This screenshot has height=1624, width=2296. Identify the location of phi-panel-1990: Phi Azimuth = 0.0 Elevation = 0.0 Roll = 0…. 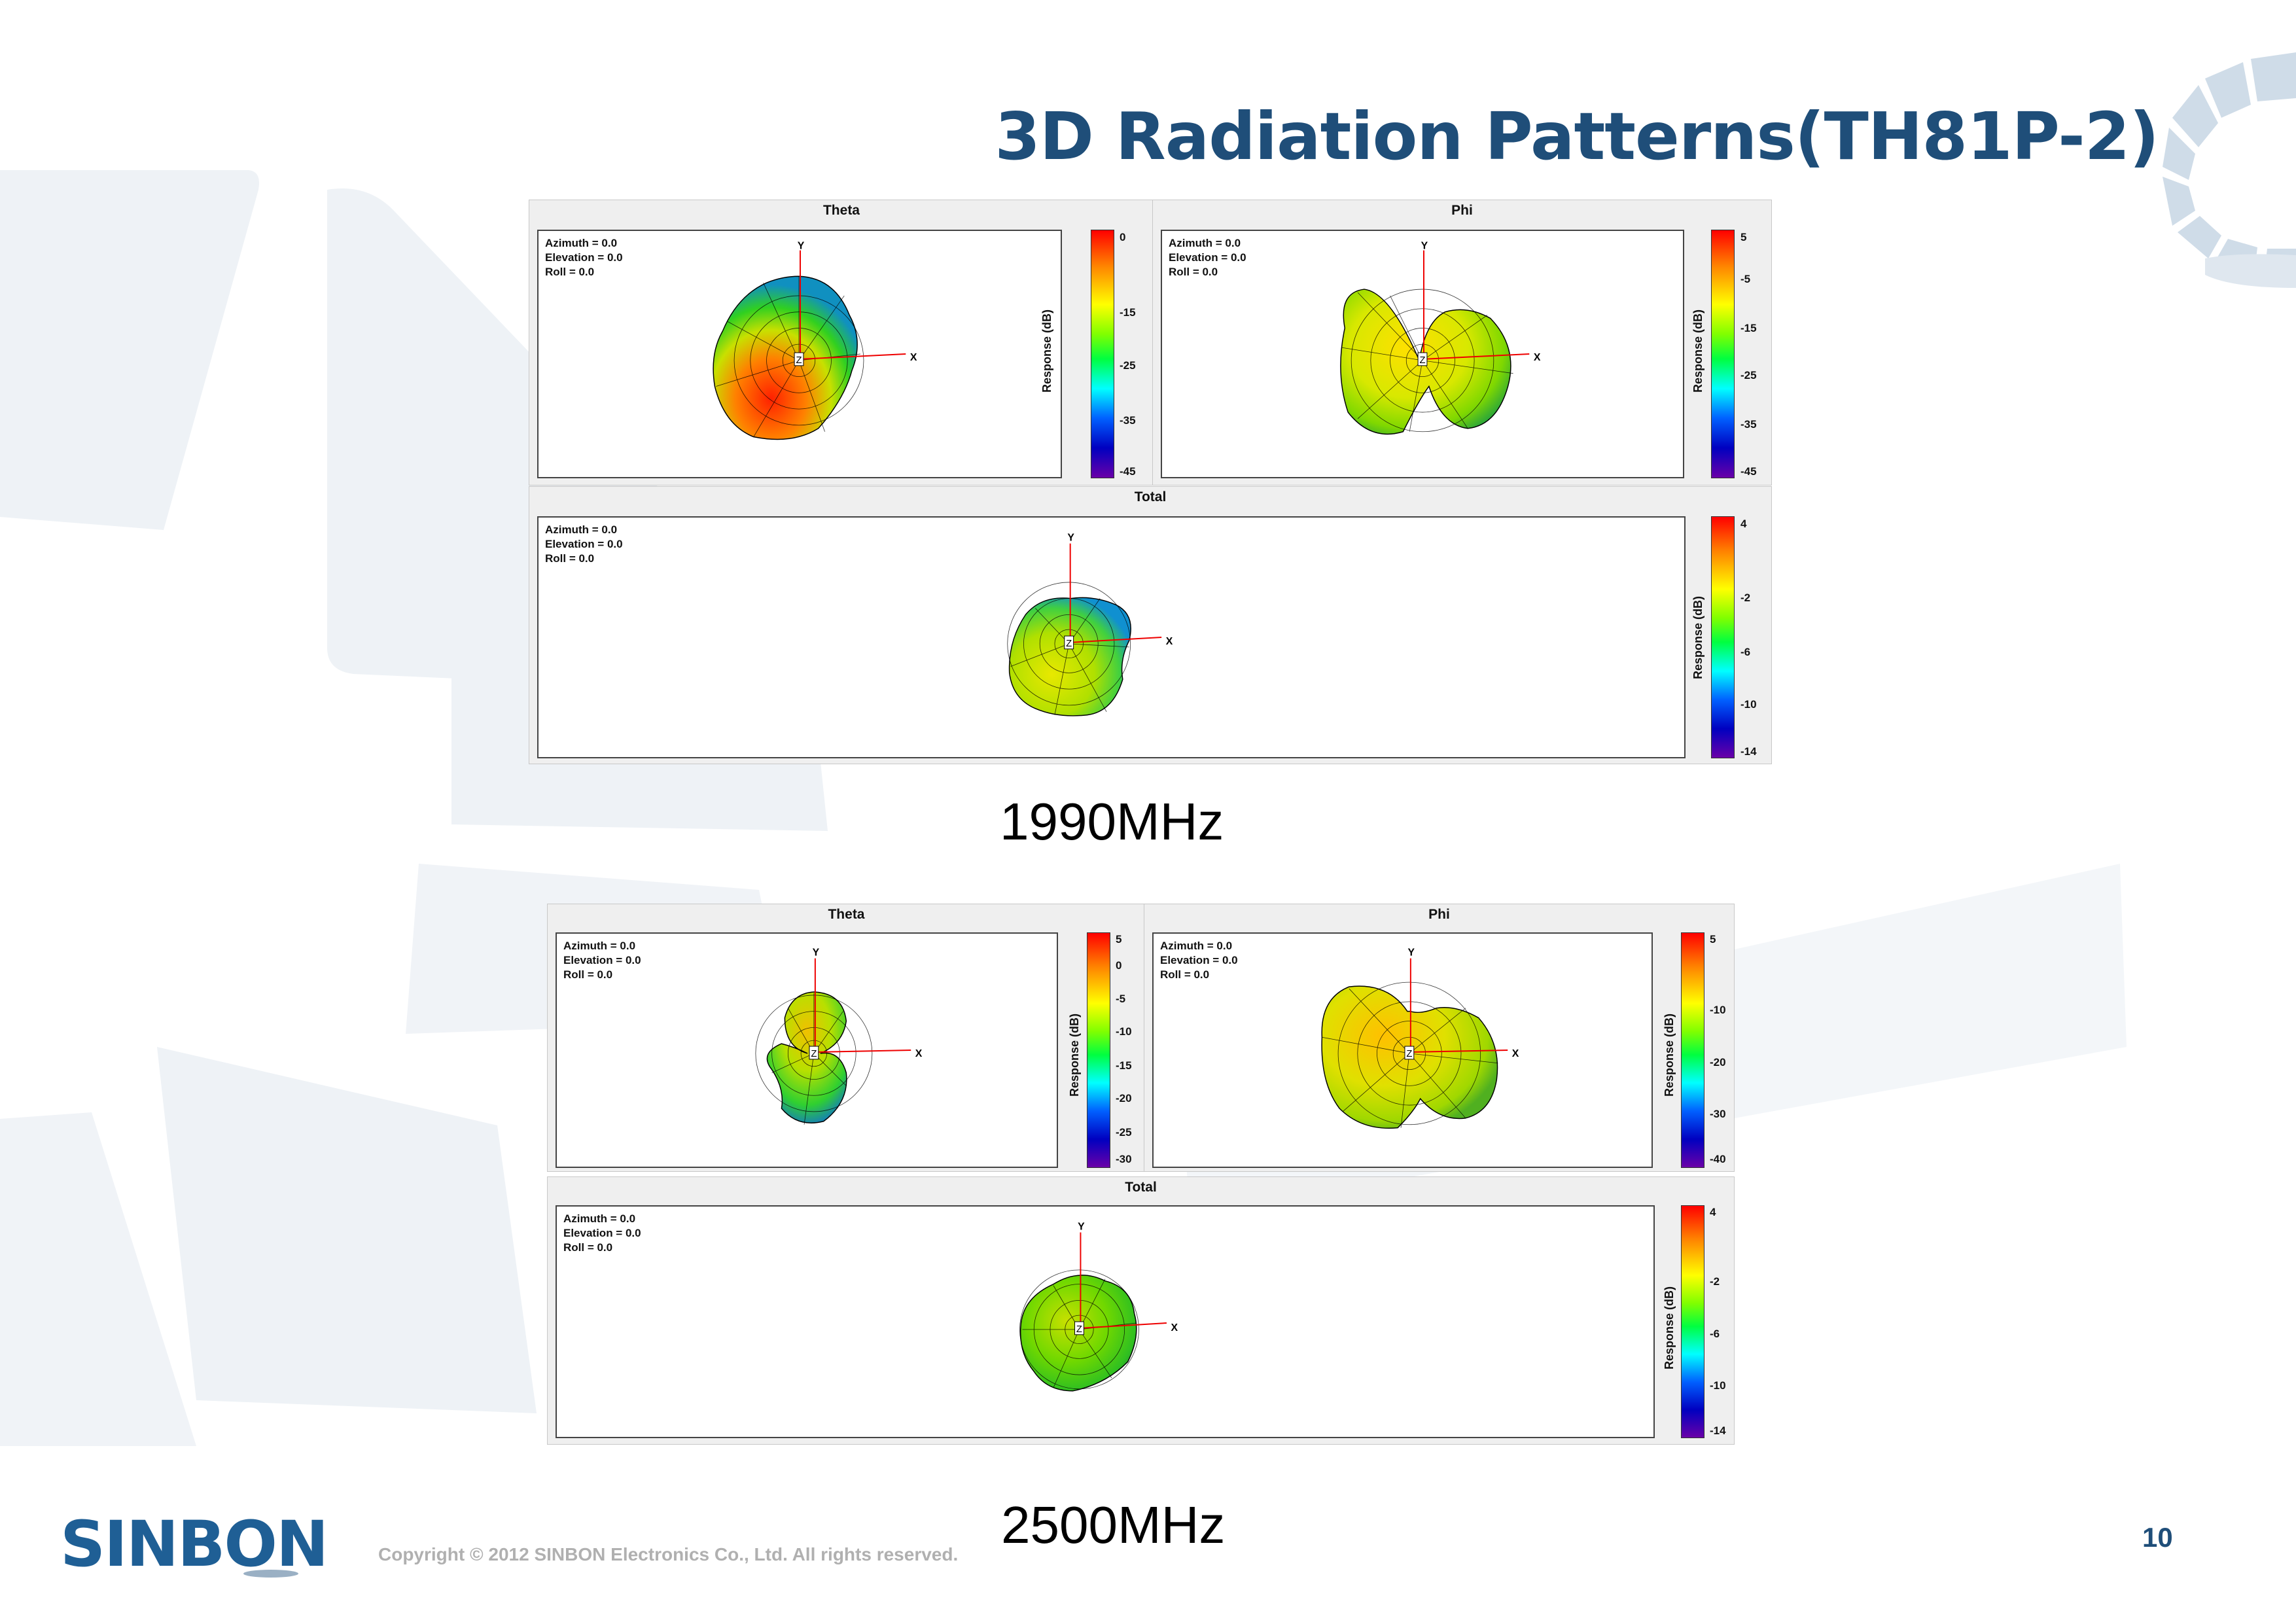
(1462, 342).